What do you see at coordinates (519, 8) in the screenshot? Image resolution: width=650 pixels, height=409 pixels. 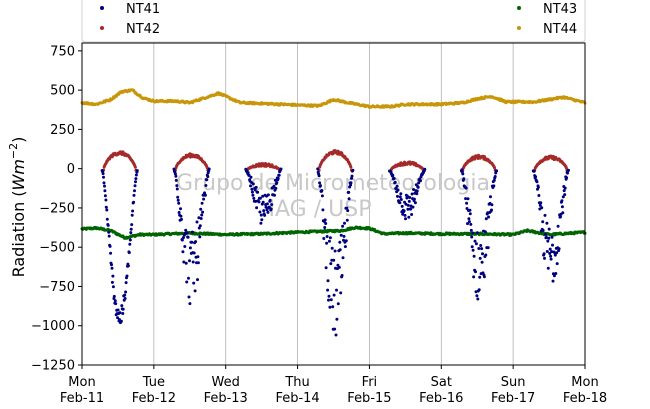 I see `legend-marker` at bounding box center [519, 8].